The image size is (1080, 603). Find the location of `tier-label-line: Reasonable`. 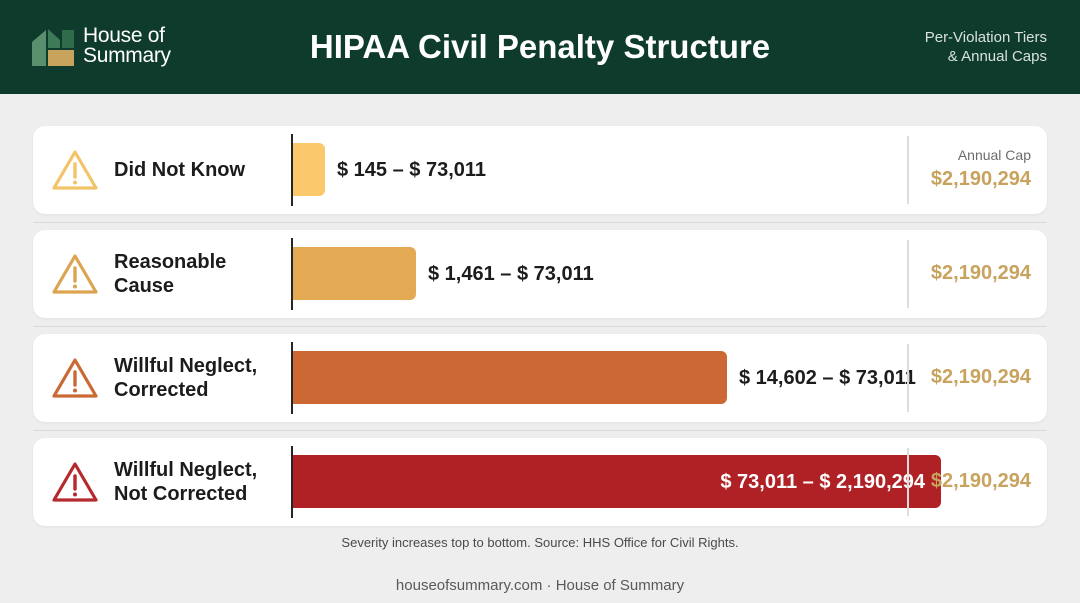

tier-label-line: Reasonable is located at coordinates (170, 262).